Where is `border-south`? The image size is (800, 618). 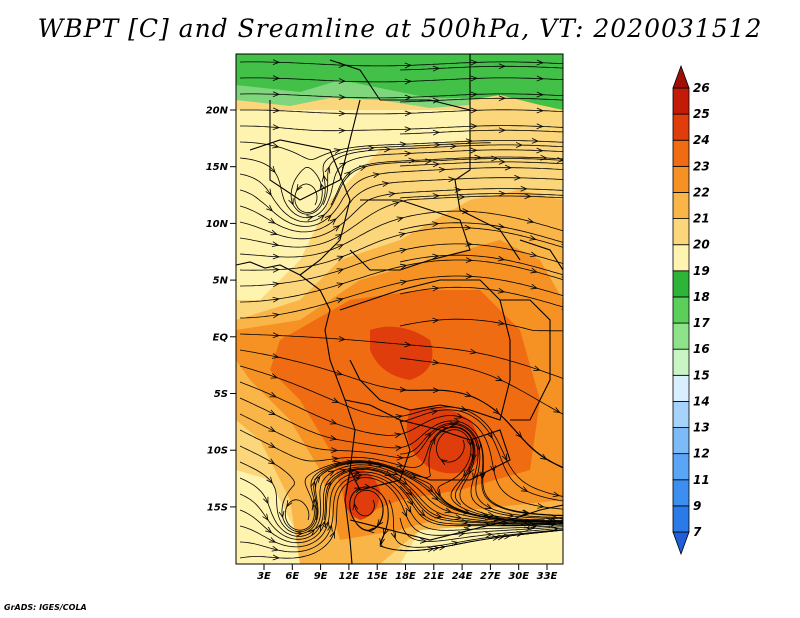
border-south is located at coordinates (456, 522).